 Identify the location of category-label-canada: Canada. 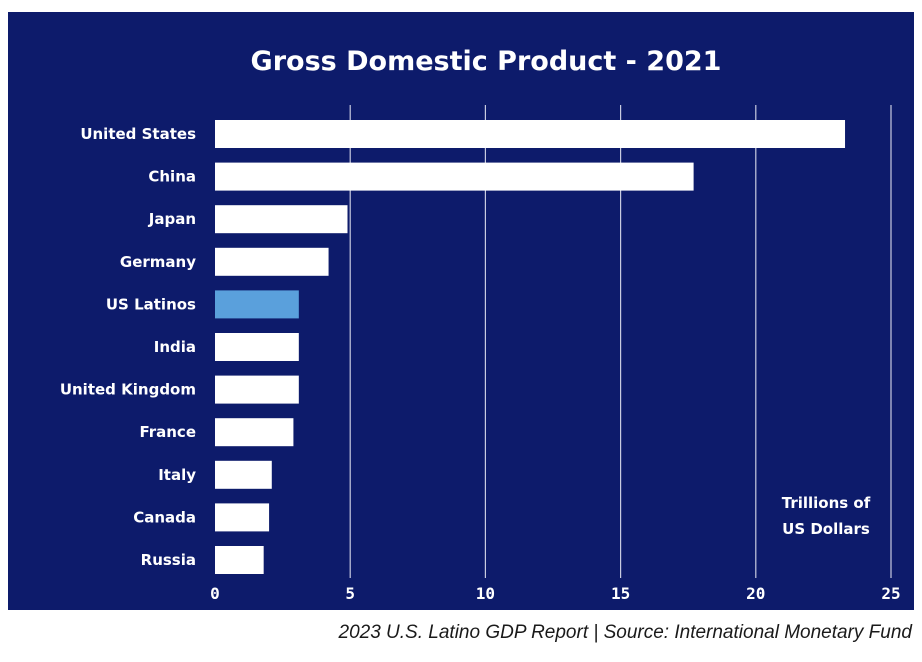
(164, 517).